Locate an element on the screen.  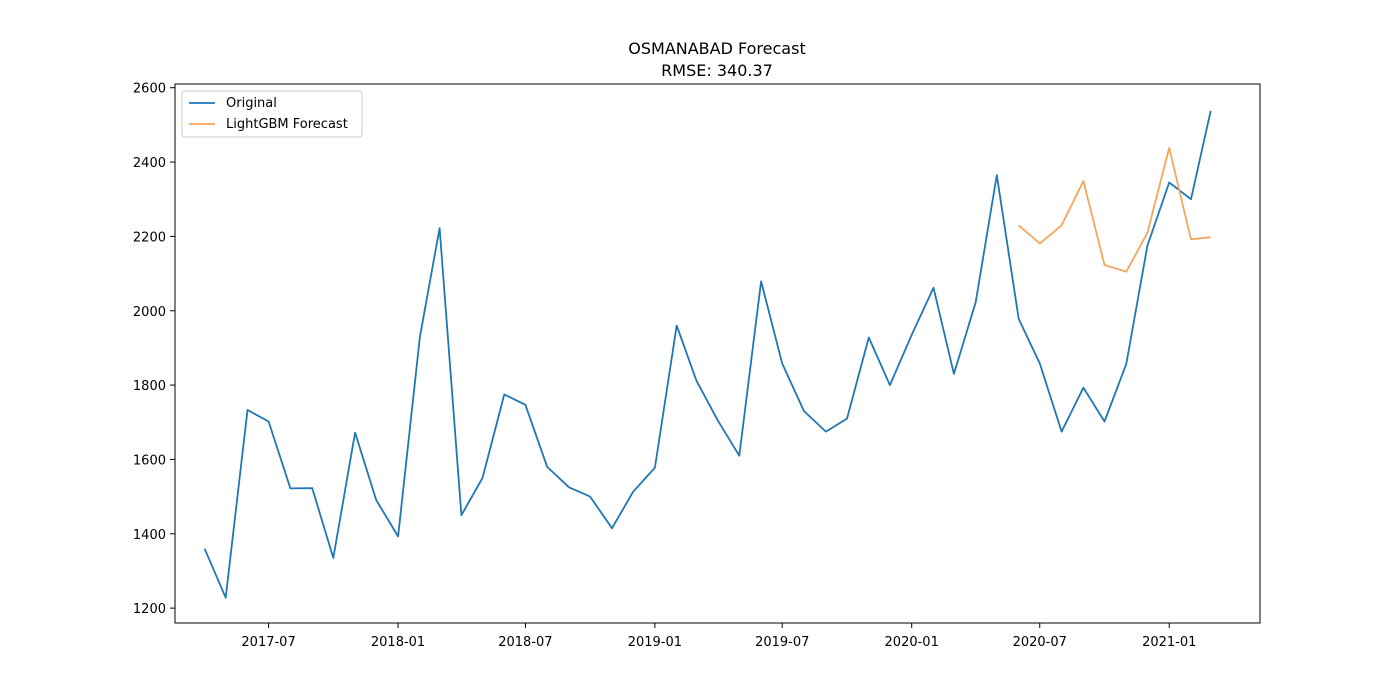
x-tick-label: 2020-07 is located at coordinates (1040, 642).